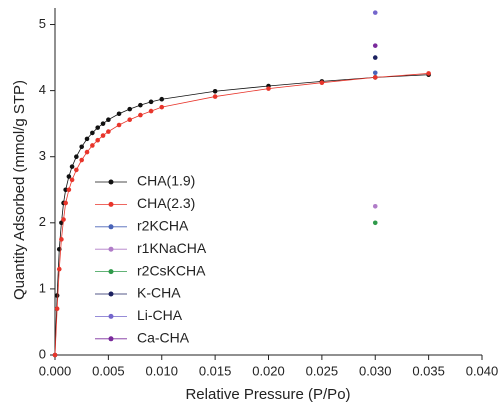 Image resolution: width=502 pixels, height=415 pixels. Describe the element at coordinates (163, 226) in the screenshot. I see `legend-label: r2KCHA` at that location.